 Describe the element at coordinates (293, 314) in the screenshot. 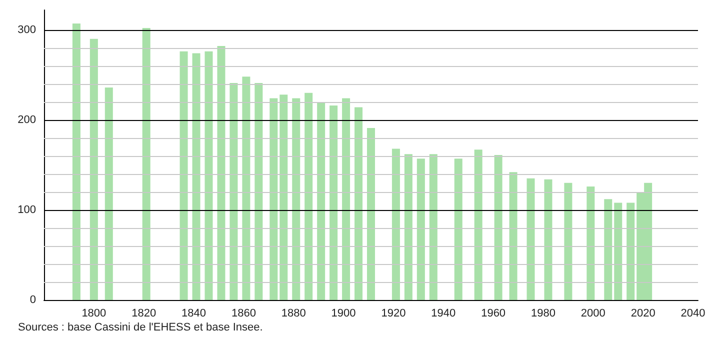

I see `x-tick-label: 1880` at that location.